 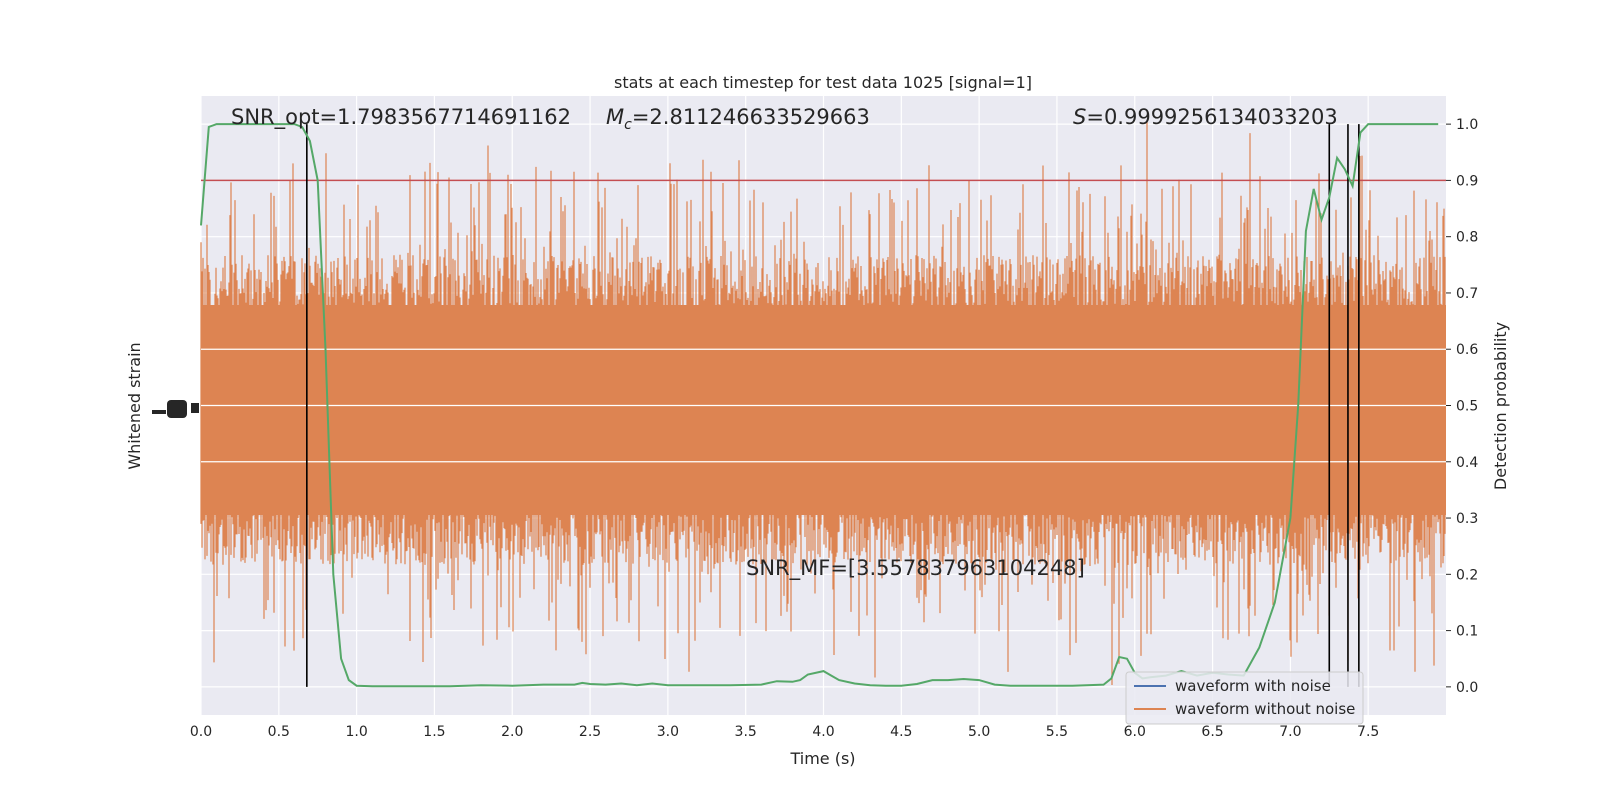 I want to click on x-tick-label: 4.5, so click(x=901, y=732).